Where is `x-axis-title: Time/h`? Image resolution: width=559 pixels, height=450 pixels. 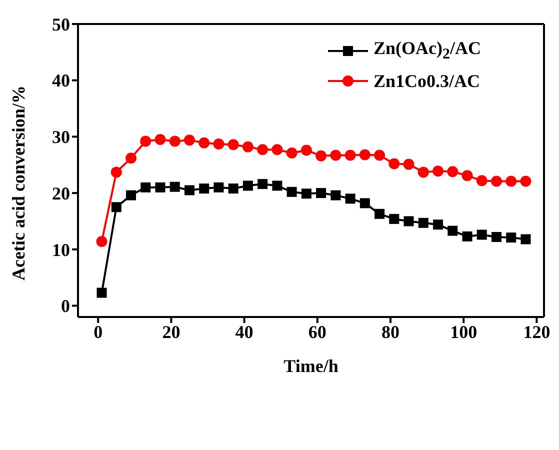 x-axis-title: Time/h is located at coordinates (311, 366).